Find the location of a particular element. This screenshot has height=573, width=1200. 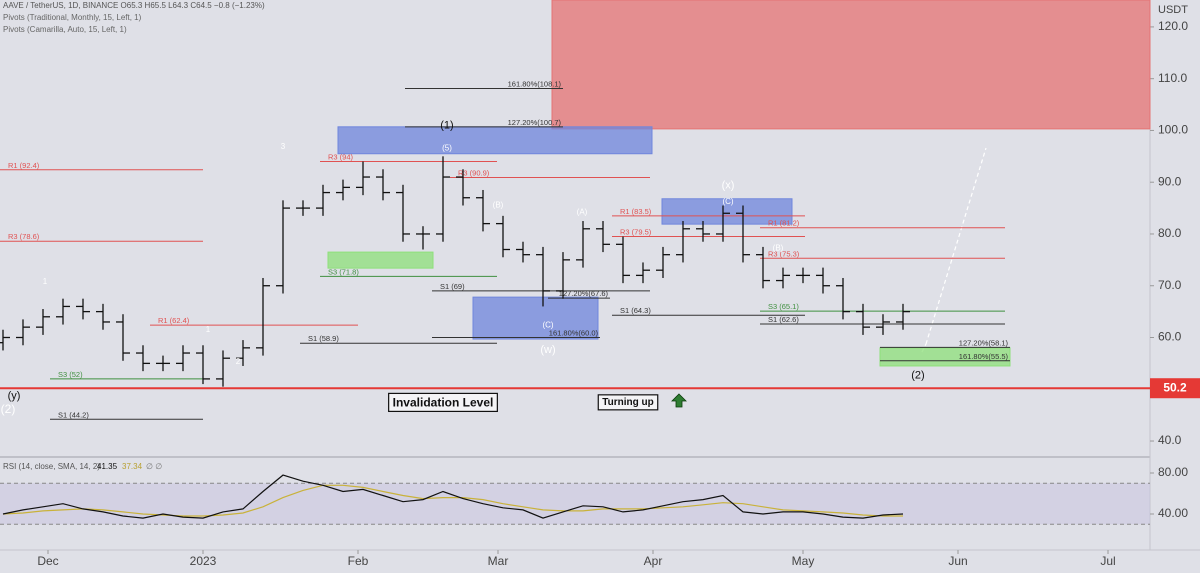

level-label: S1 (69) is located at coordinates (452, 286).